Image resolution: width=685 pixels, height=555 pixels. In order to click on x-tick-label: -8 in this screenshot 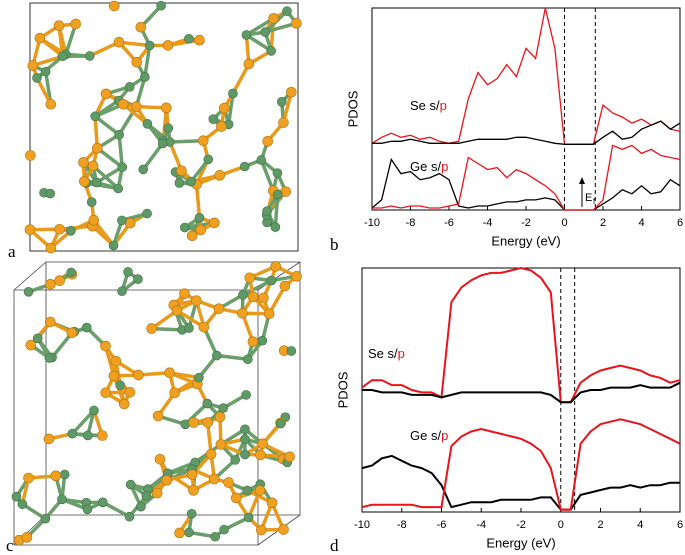, I will do `click(411, 223)`.